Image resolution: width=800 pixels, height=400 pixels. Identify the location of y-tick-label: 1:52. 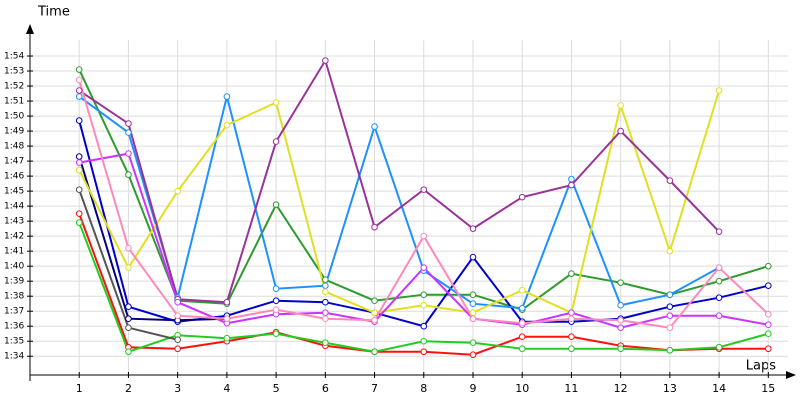
(14, 87).